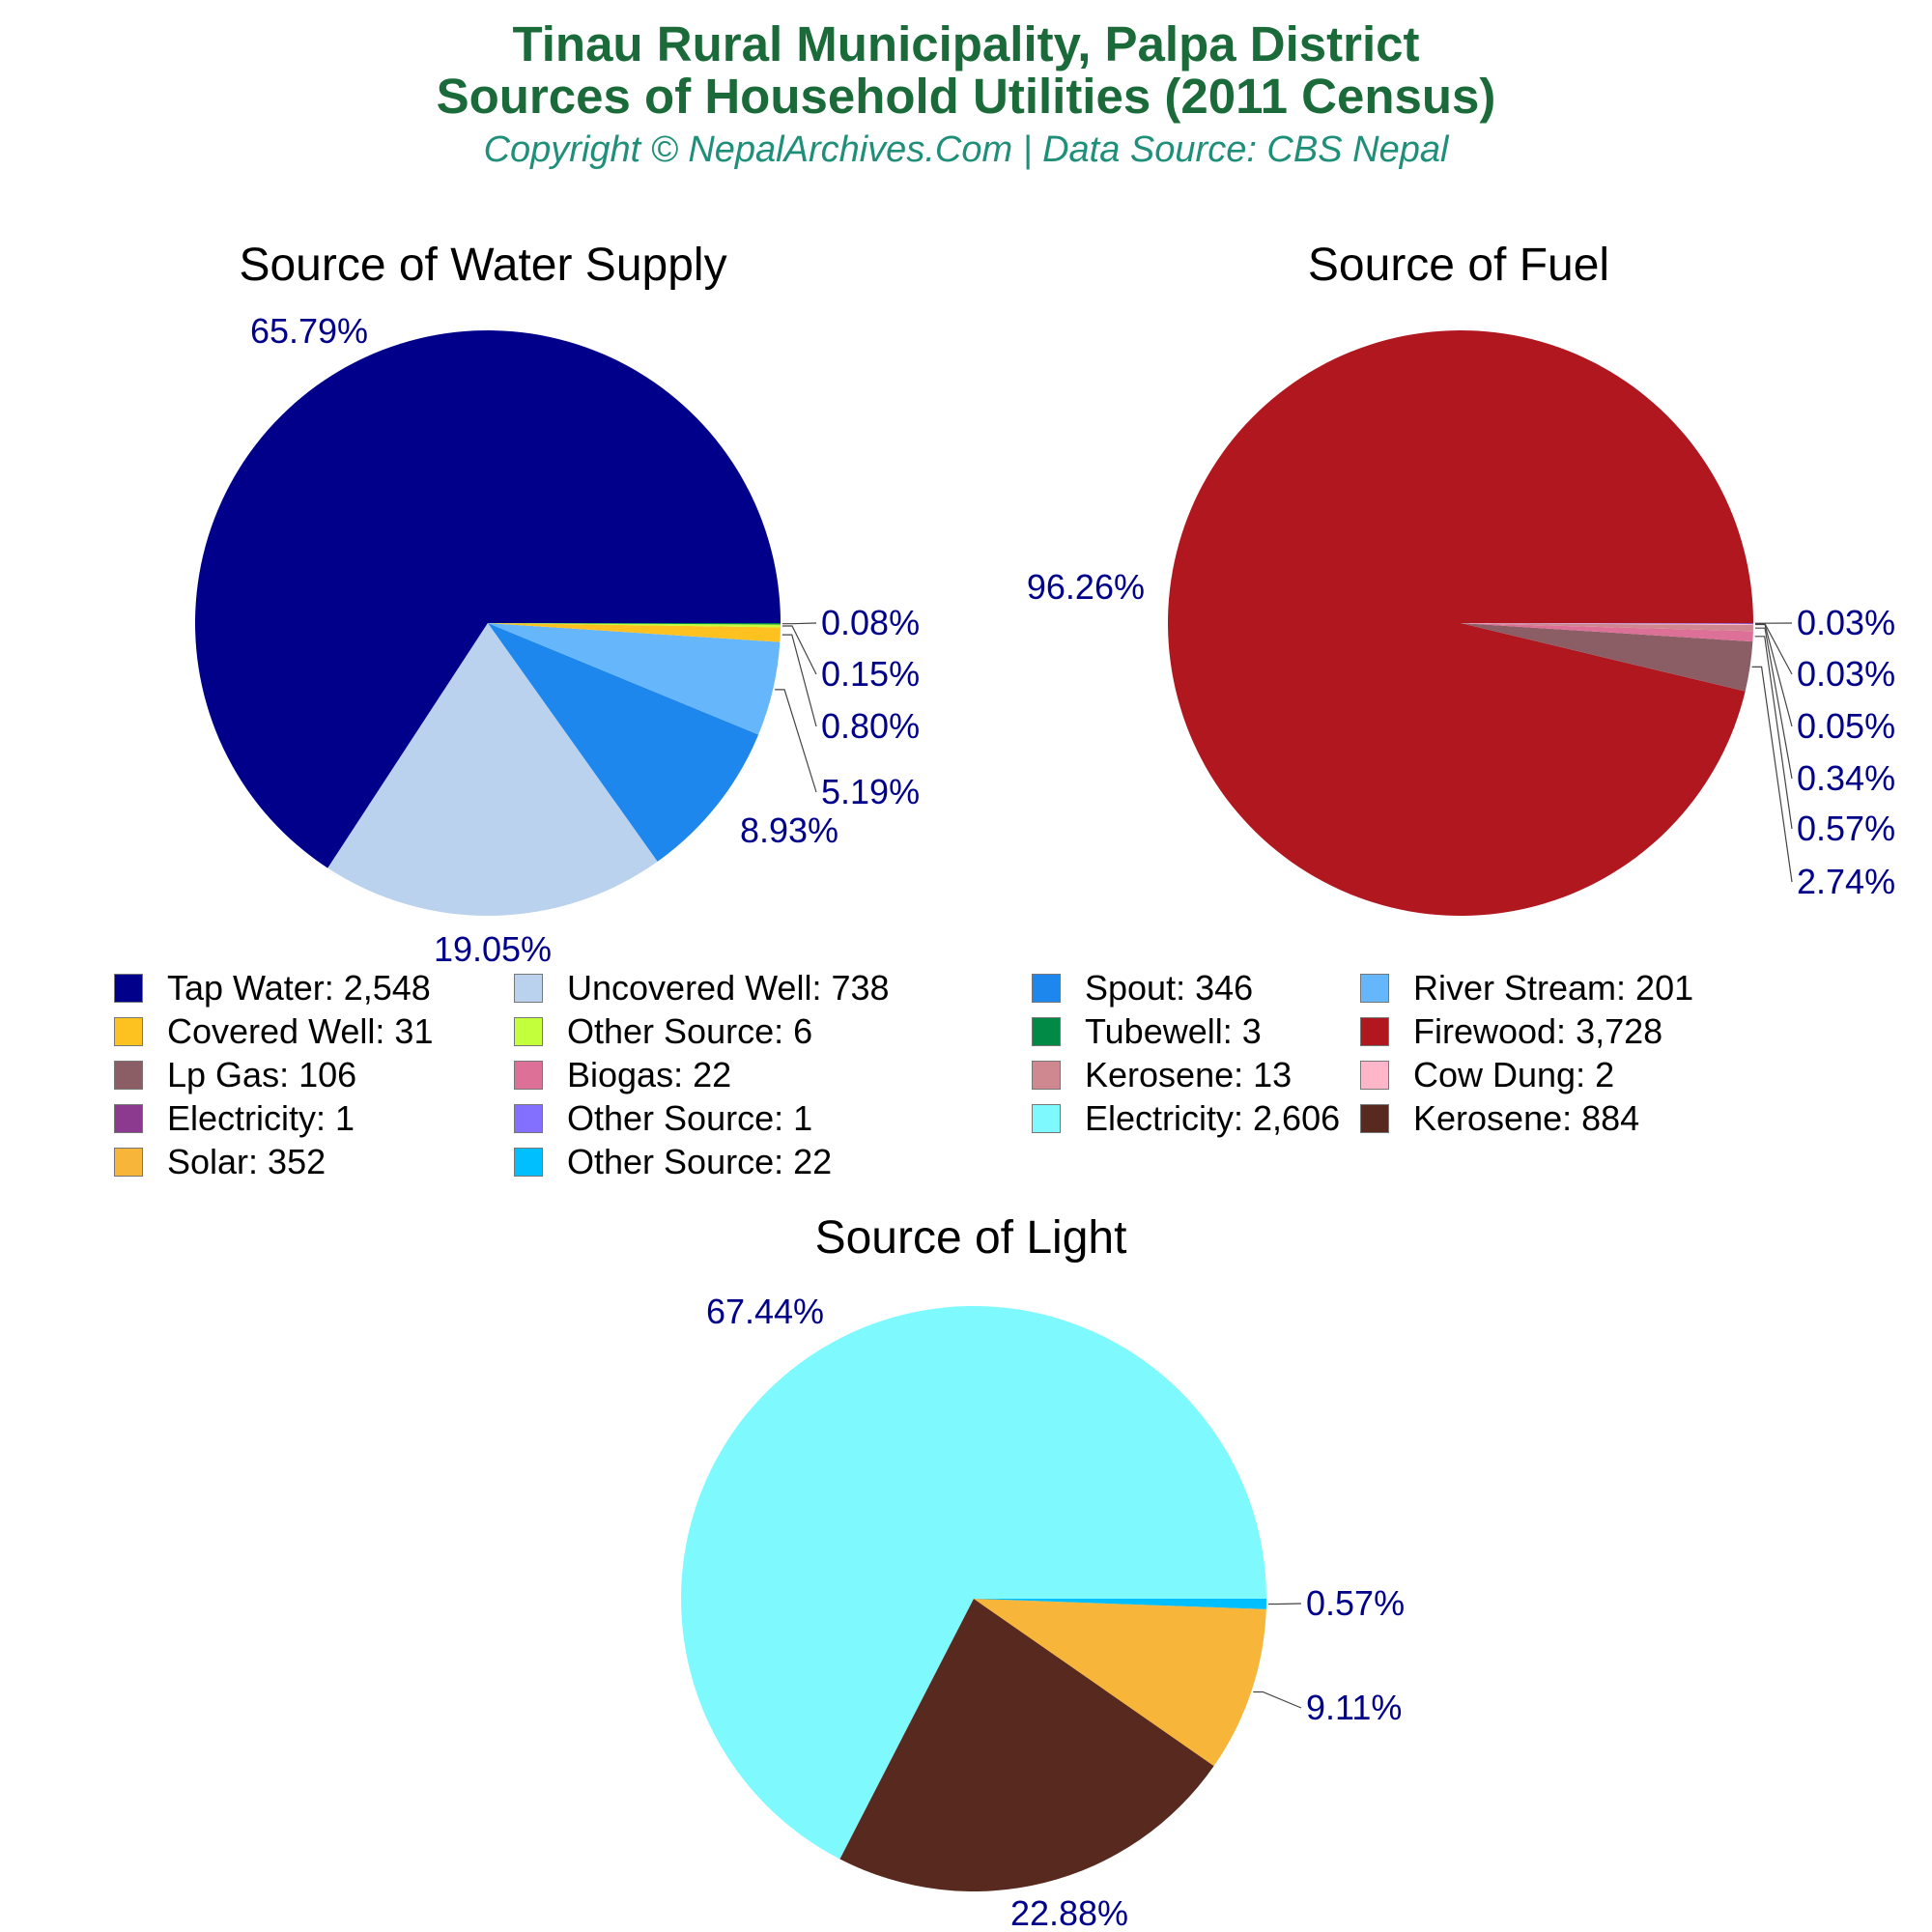  Describe the element at coordinates (700, 1161) in the screenshot. I see `legend-label: Other Source: 22` at that location.